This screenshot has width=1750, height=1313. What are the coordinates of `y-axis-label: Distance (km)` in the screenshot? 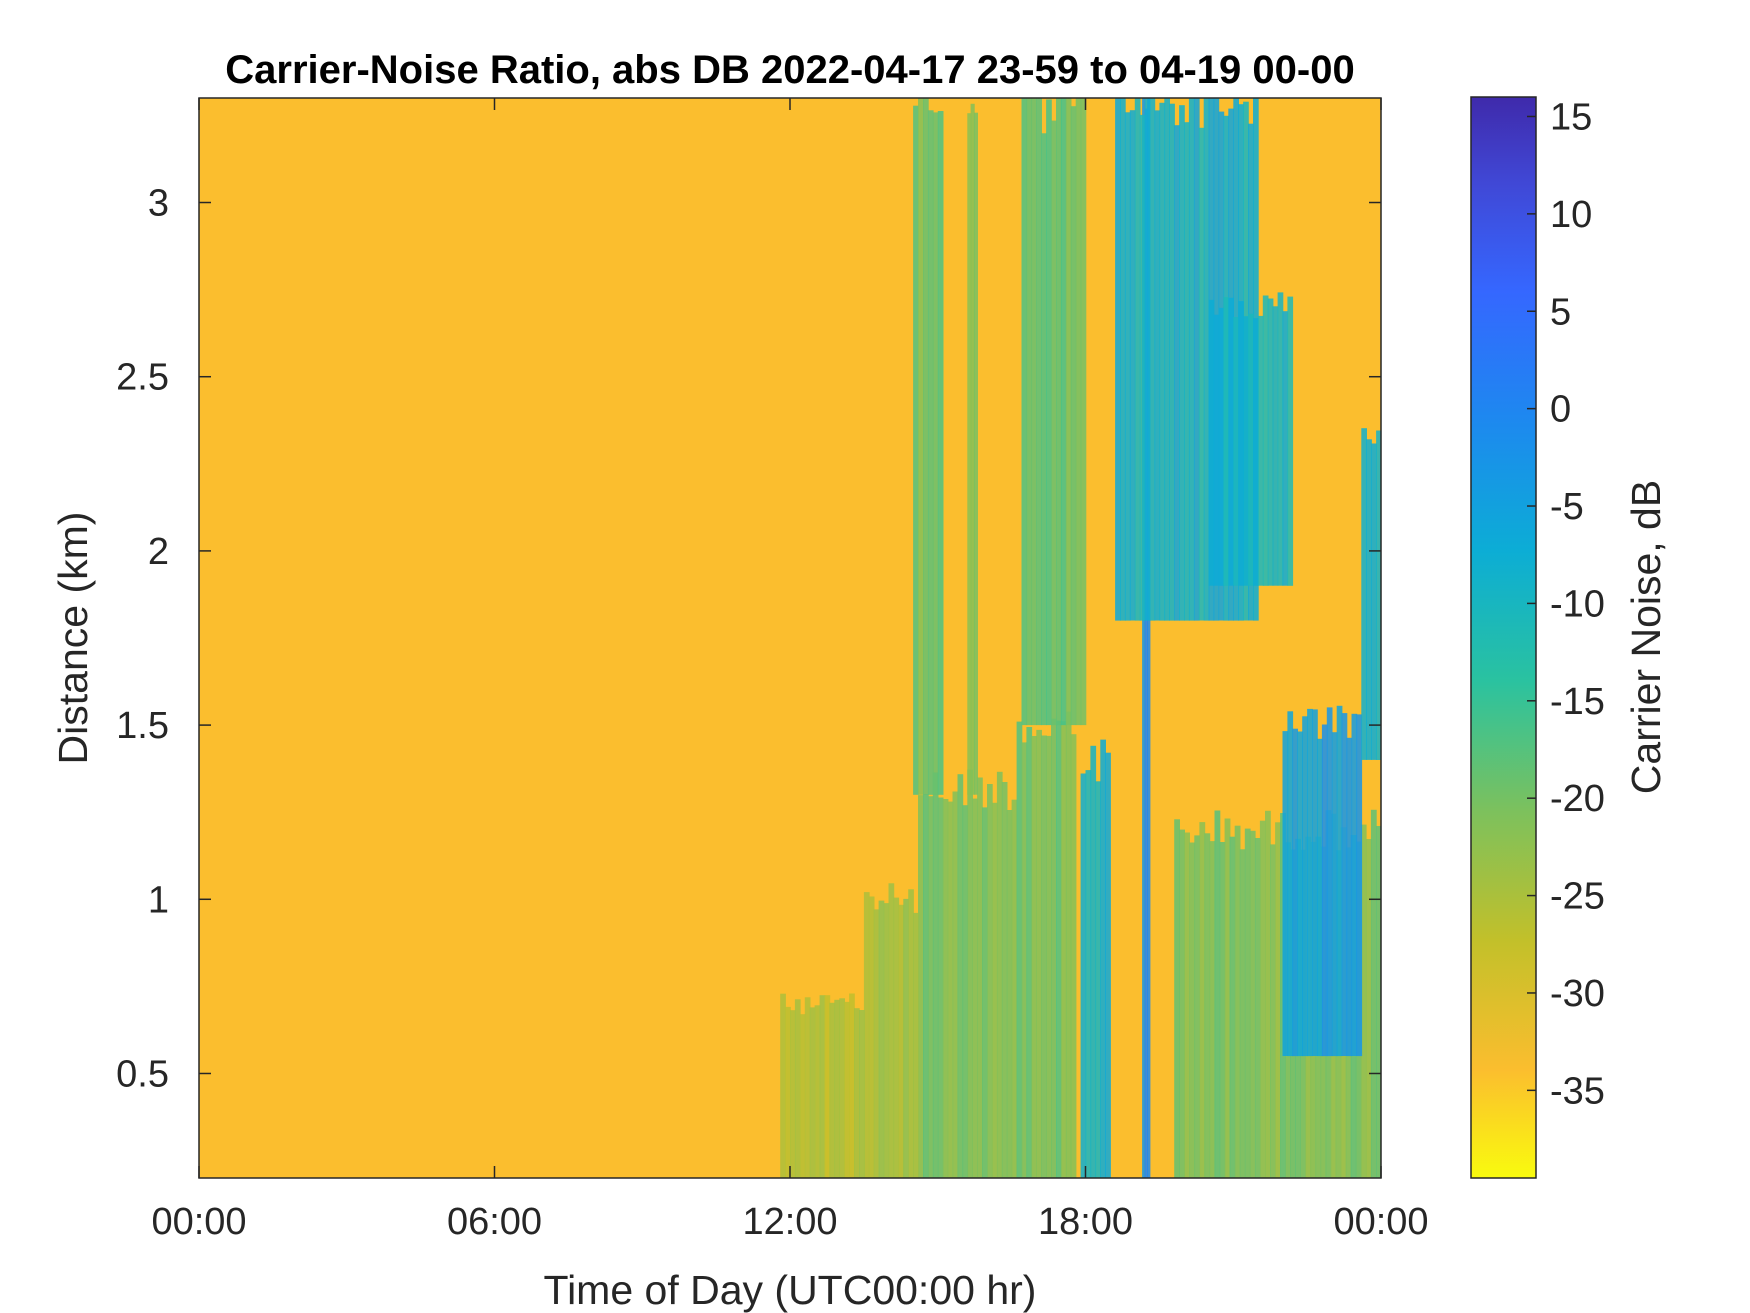 It's located at (73, 638).